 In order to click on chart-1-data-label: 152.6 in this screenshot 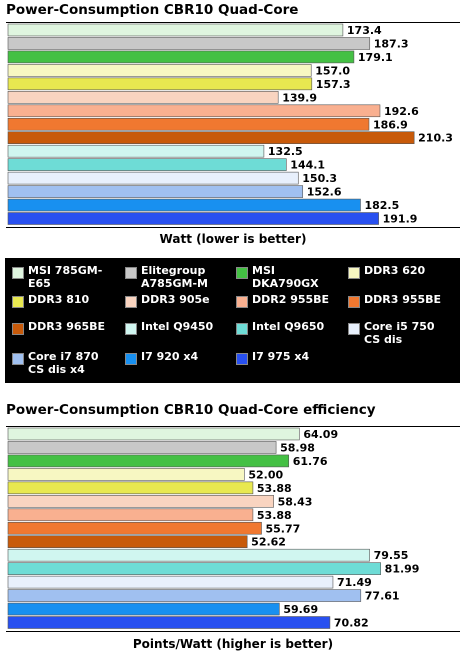, I will do `click(324, 192)`.